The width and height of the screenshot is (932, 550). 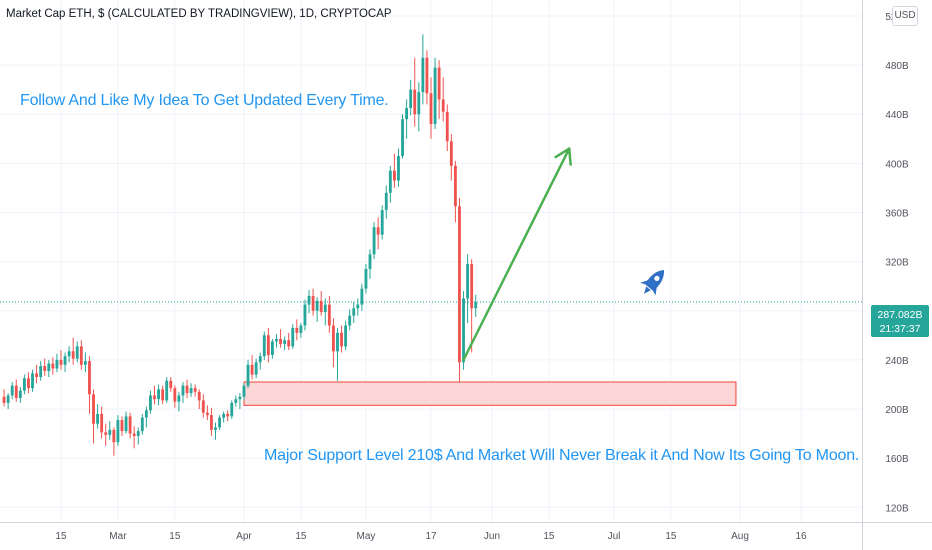 I want to click on x-tick-label-6: 17, so click(x=431, y=536).